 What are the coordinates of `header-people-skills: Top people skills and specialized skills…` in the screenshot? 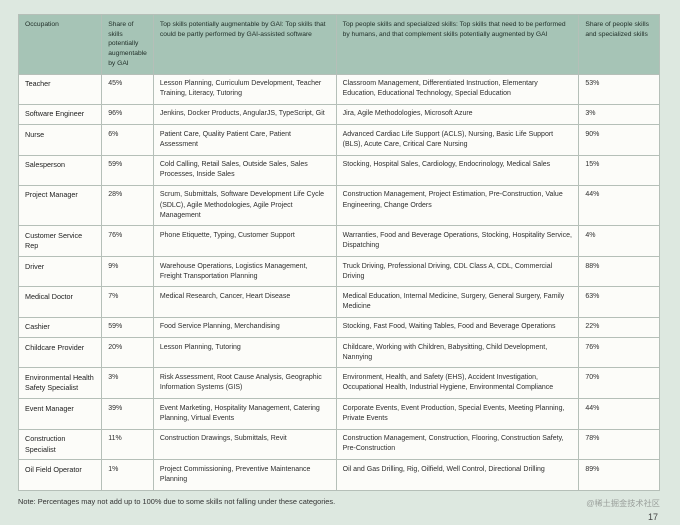 It's located at (457, 44).